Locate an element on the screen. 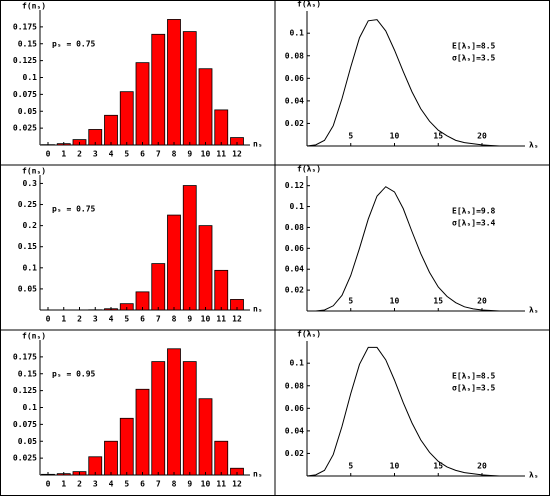 The width and height of the screenshot is (550, 496). x-tick-label: 8 is located at coordinates (174, 319).